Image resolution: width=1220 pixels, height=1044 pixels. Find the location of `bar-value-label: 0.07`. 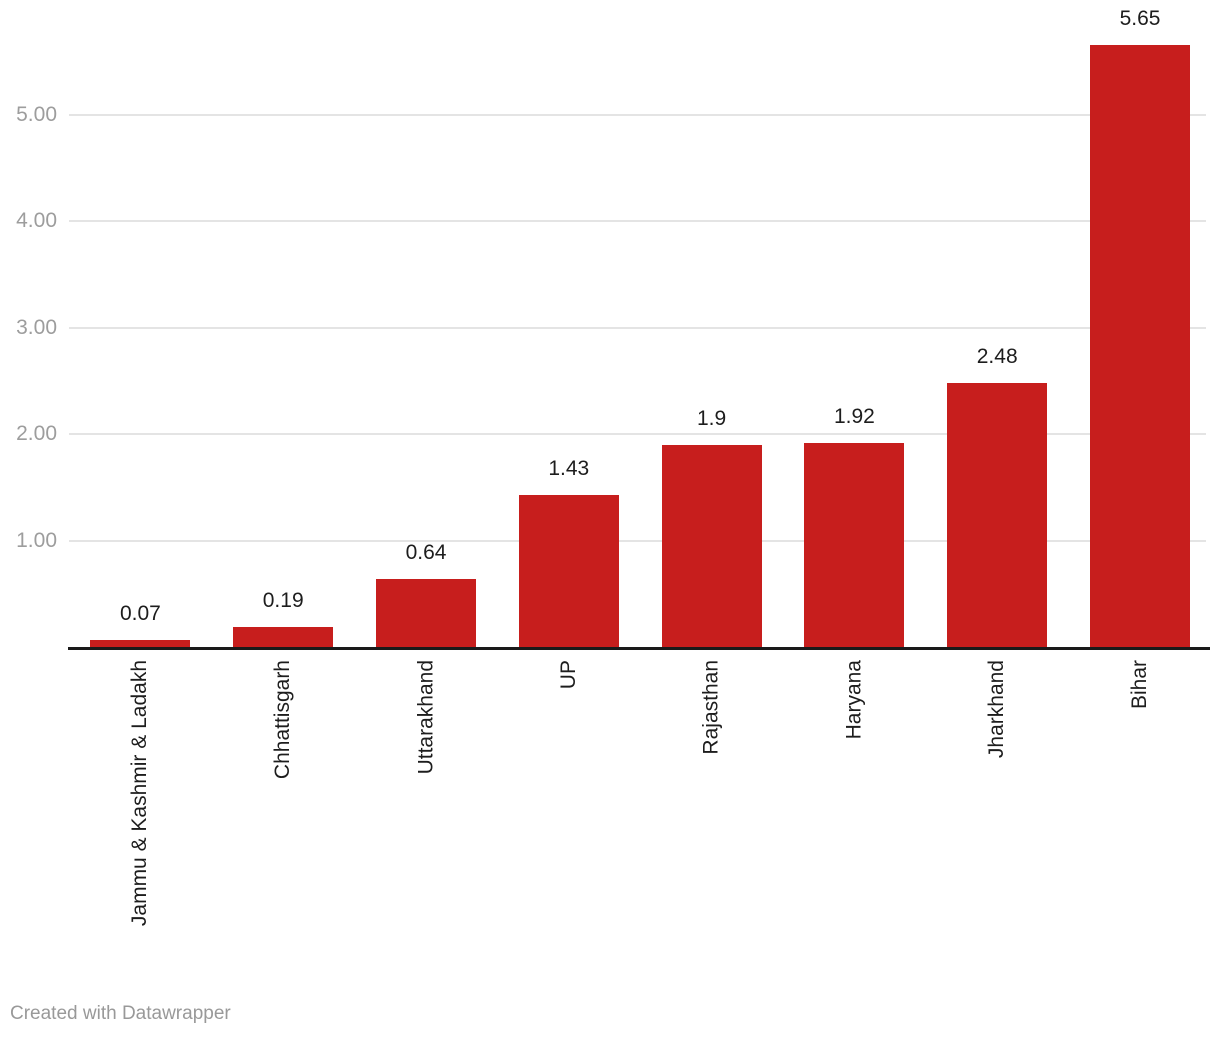

bar-value-label: 0.07 is located at coordinates (140, 613).